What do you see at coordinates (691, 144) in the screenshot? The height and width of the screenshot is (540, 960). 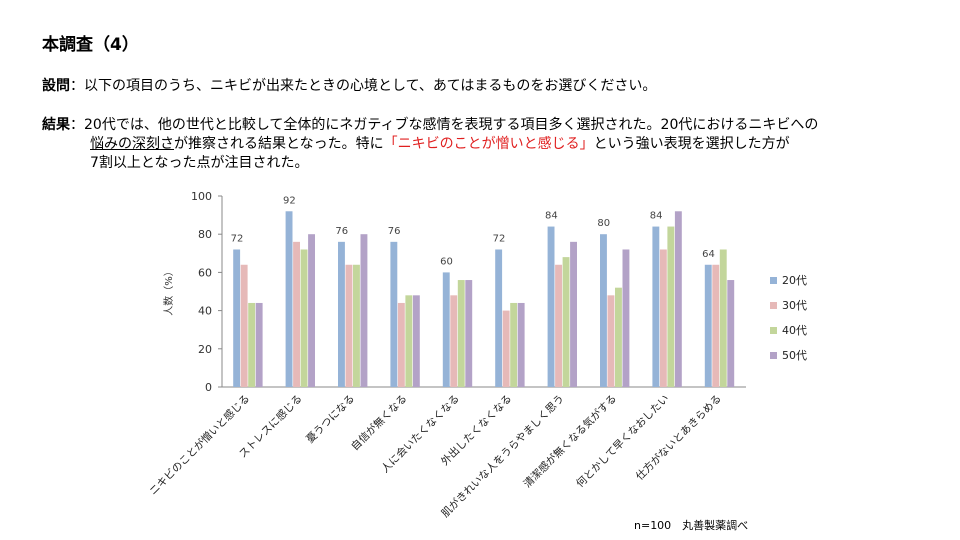 I see `result-line2-tail: という強い表現を選択した方が` at bounding box center [691, 144].